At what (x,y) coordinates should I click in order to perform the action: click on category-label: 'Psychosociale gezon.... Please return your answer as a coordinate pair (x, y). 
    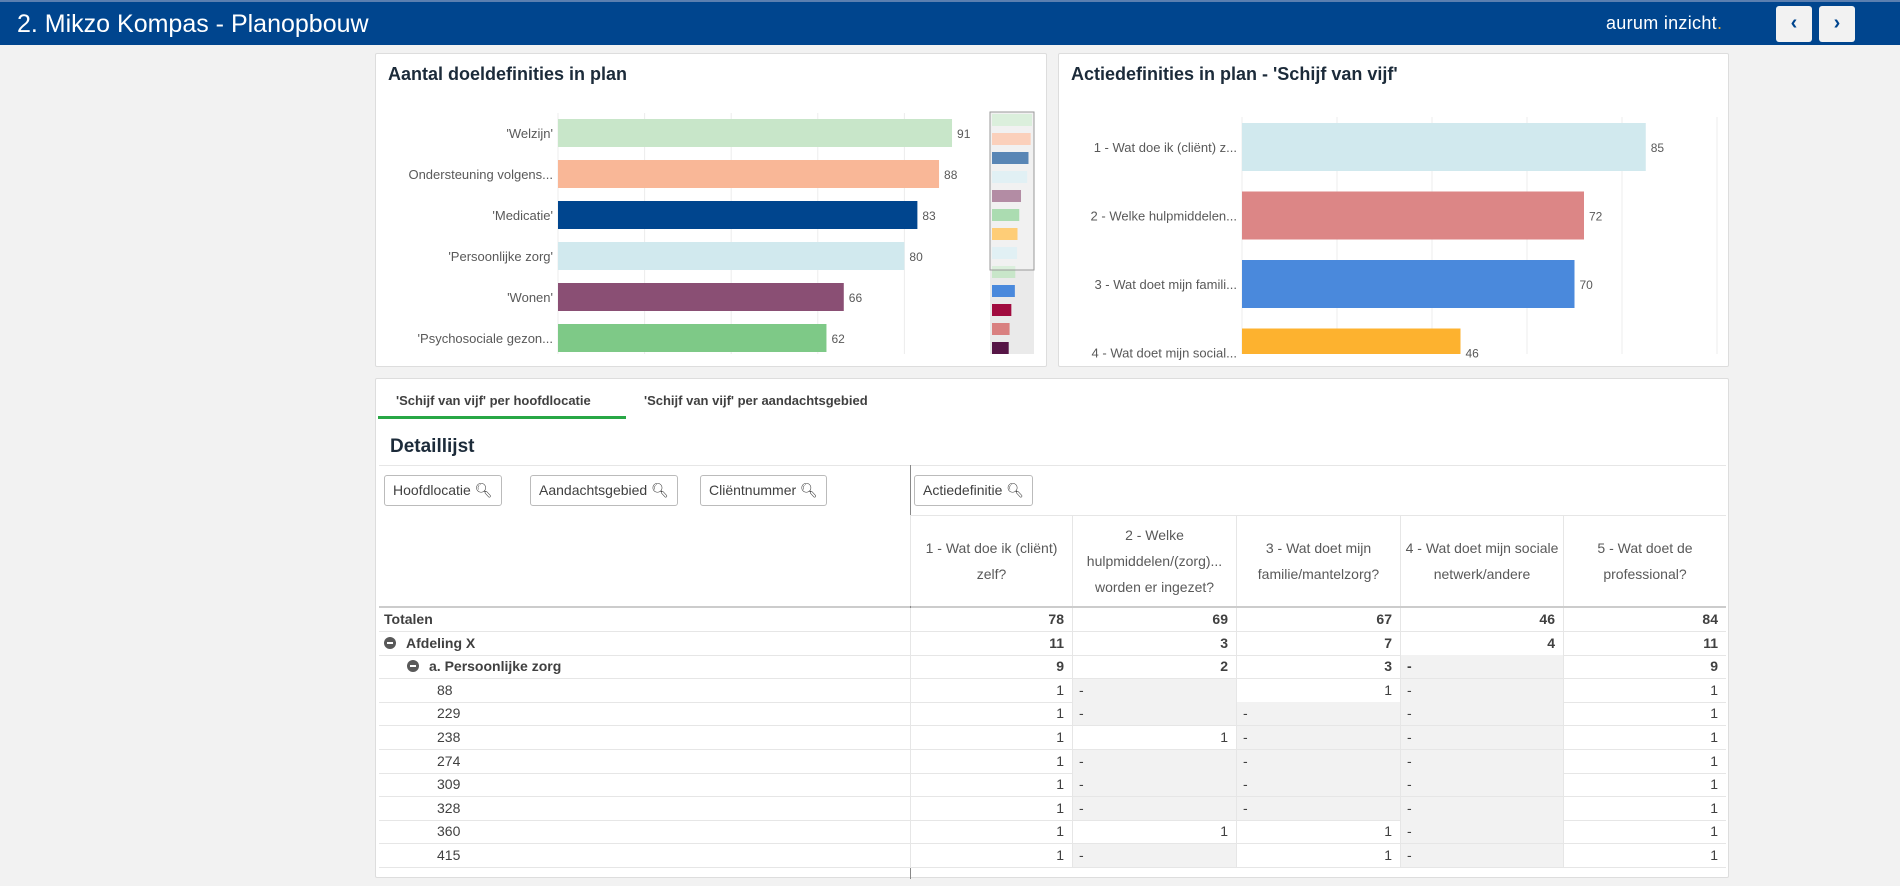
    Looking at the image, I should click on (485, 338).